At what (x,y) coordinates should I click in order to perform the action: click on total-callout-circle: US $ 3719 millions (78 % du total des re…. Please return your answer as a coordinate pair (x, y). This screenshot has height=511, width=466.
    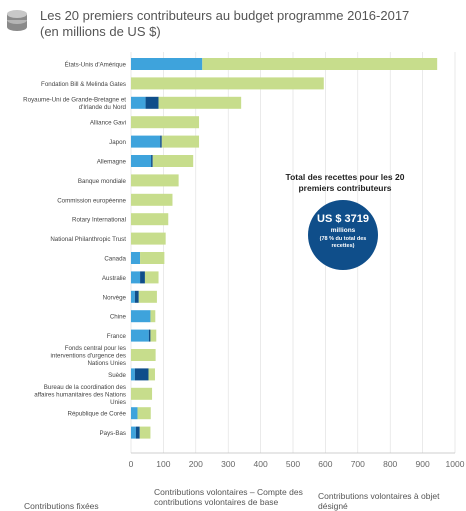
    Looking at the image, I should click on (343, 235).